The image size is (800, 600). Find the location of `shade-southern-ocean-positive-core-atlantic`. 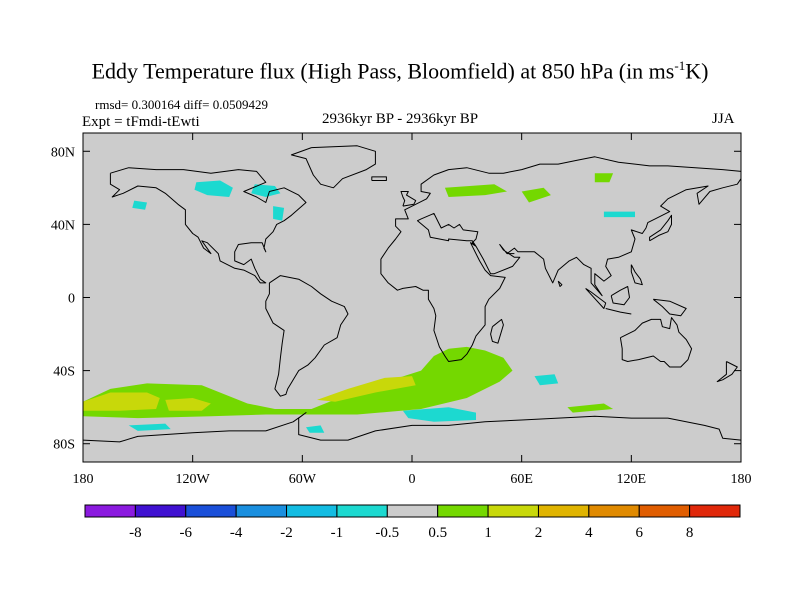

shade-southern-ocean-positive-core-atlantic is located at coordinates (366, 389).